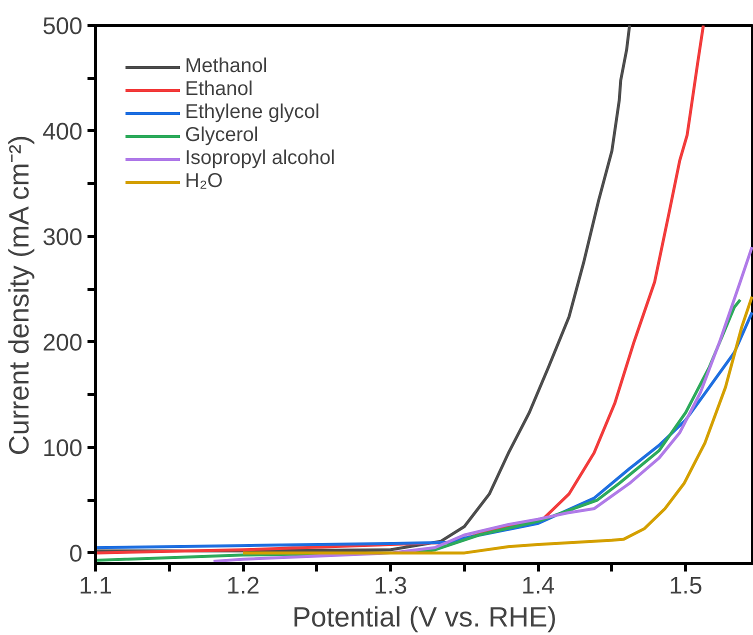 This screenshot has width=753, height=635. What do you see at coordinates (538, 586) in the screenshot?
I see `x-tick-label: 1.4` at bounding box center [538, 586].